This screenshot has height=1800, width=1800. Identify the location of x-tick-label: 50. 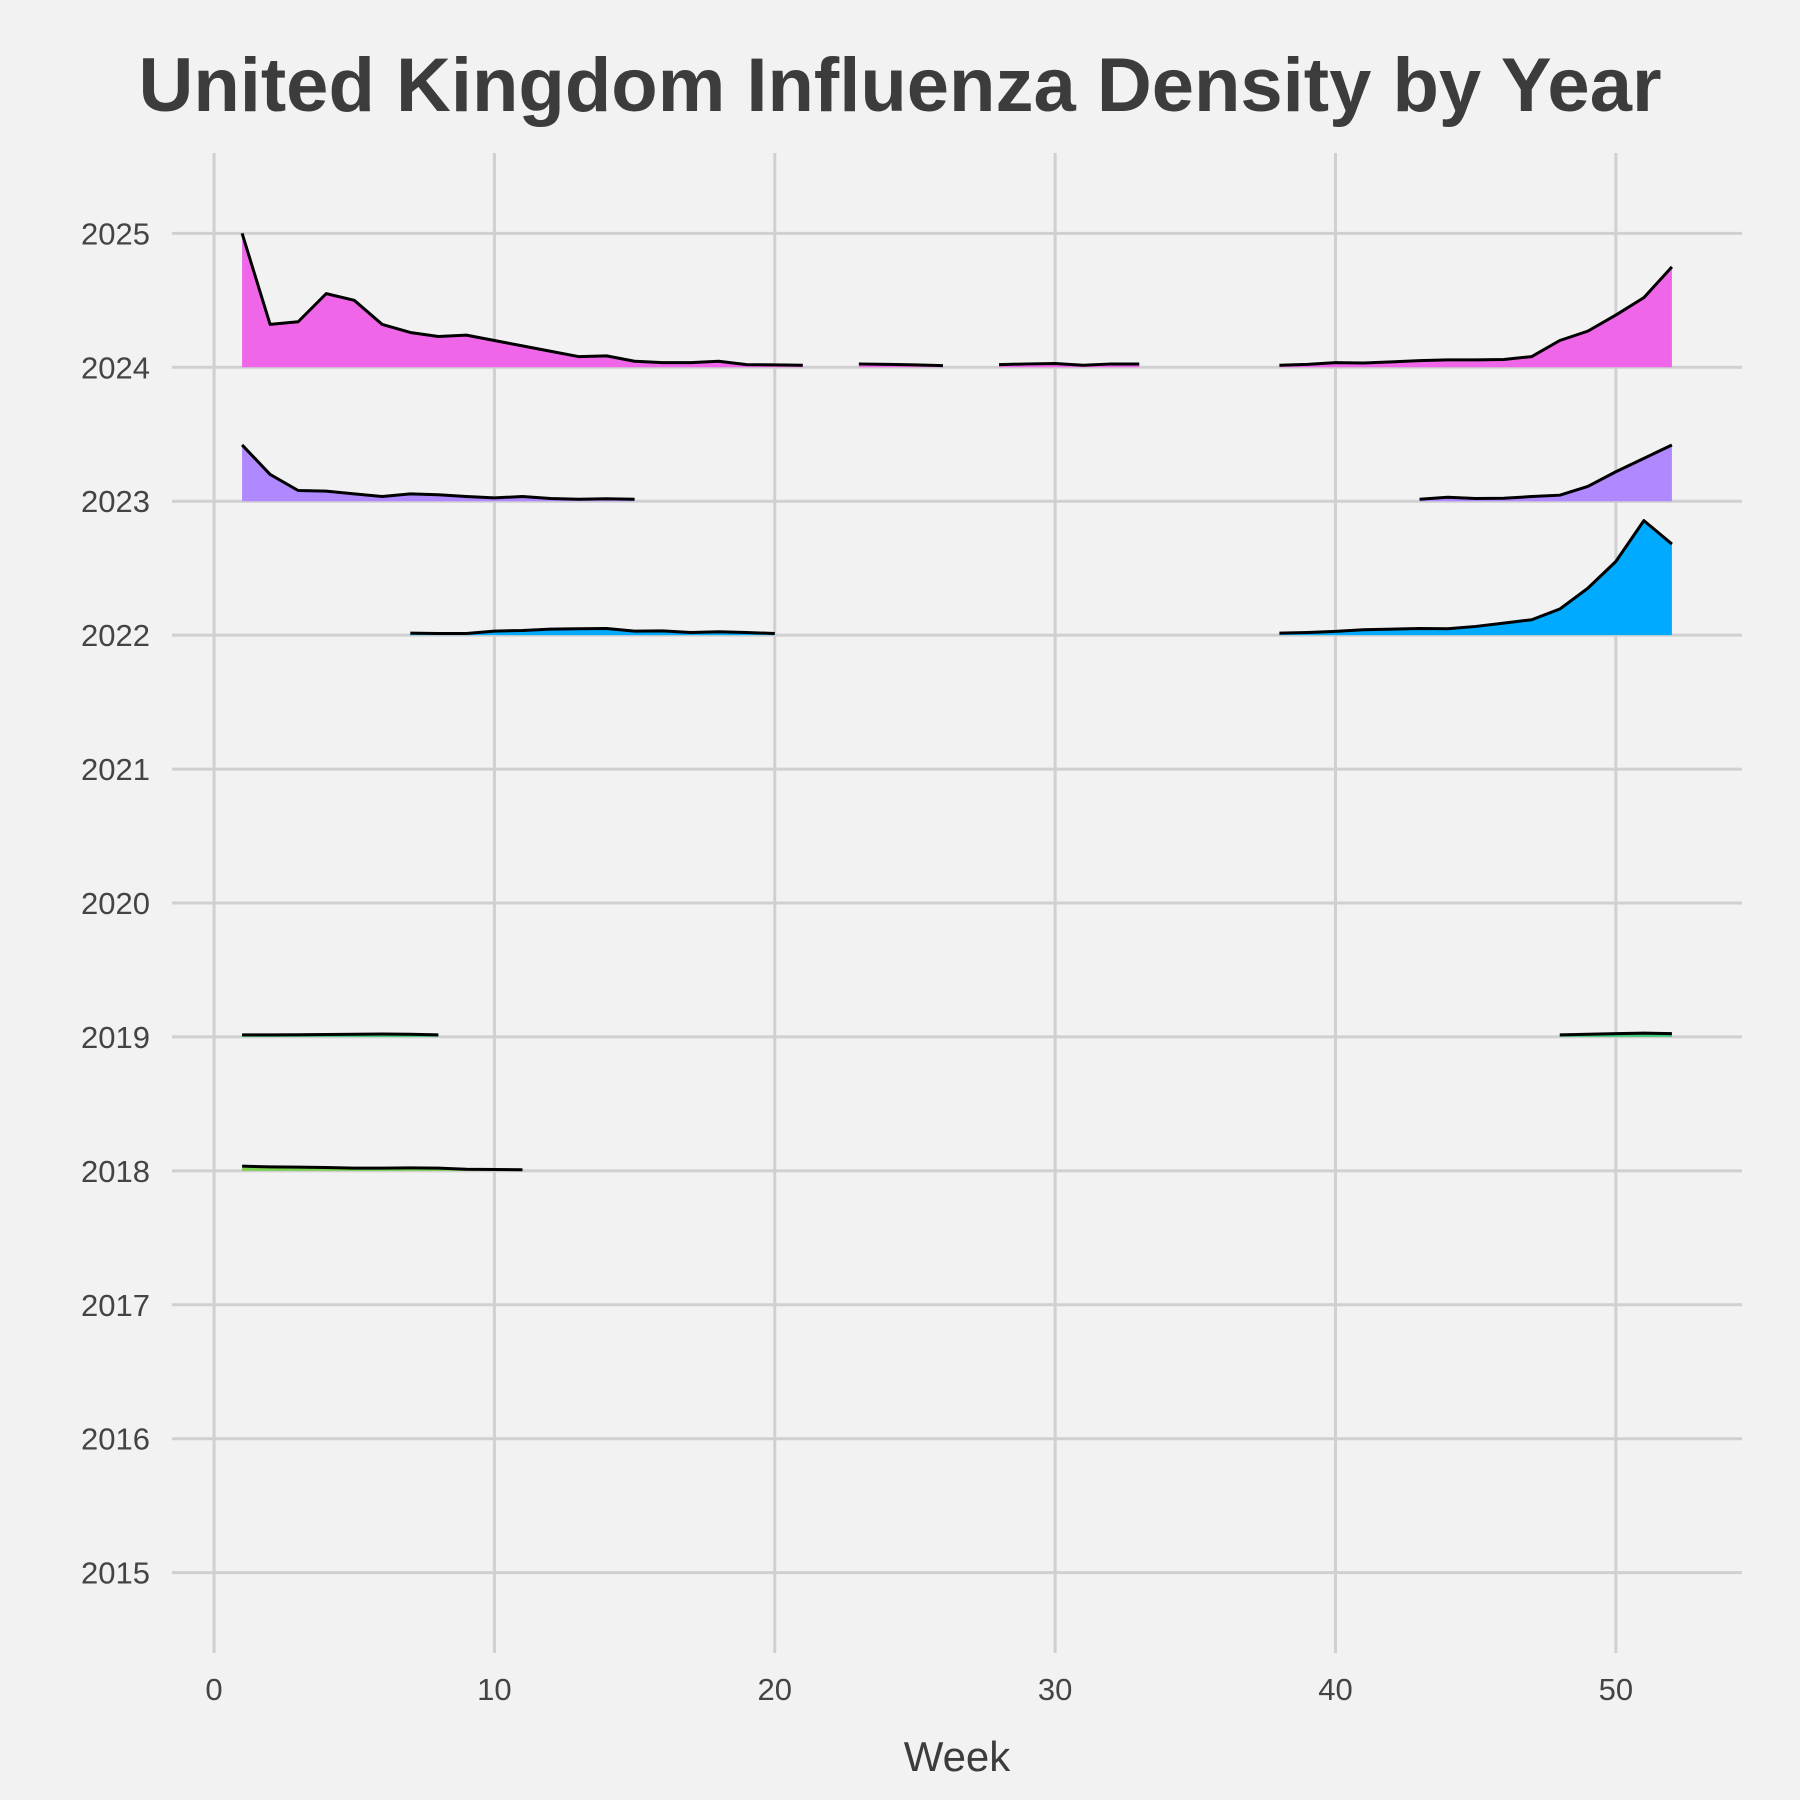
(1616, 1689).